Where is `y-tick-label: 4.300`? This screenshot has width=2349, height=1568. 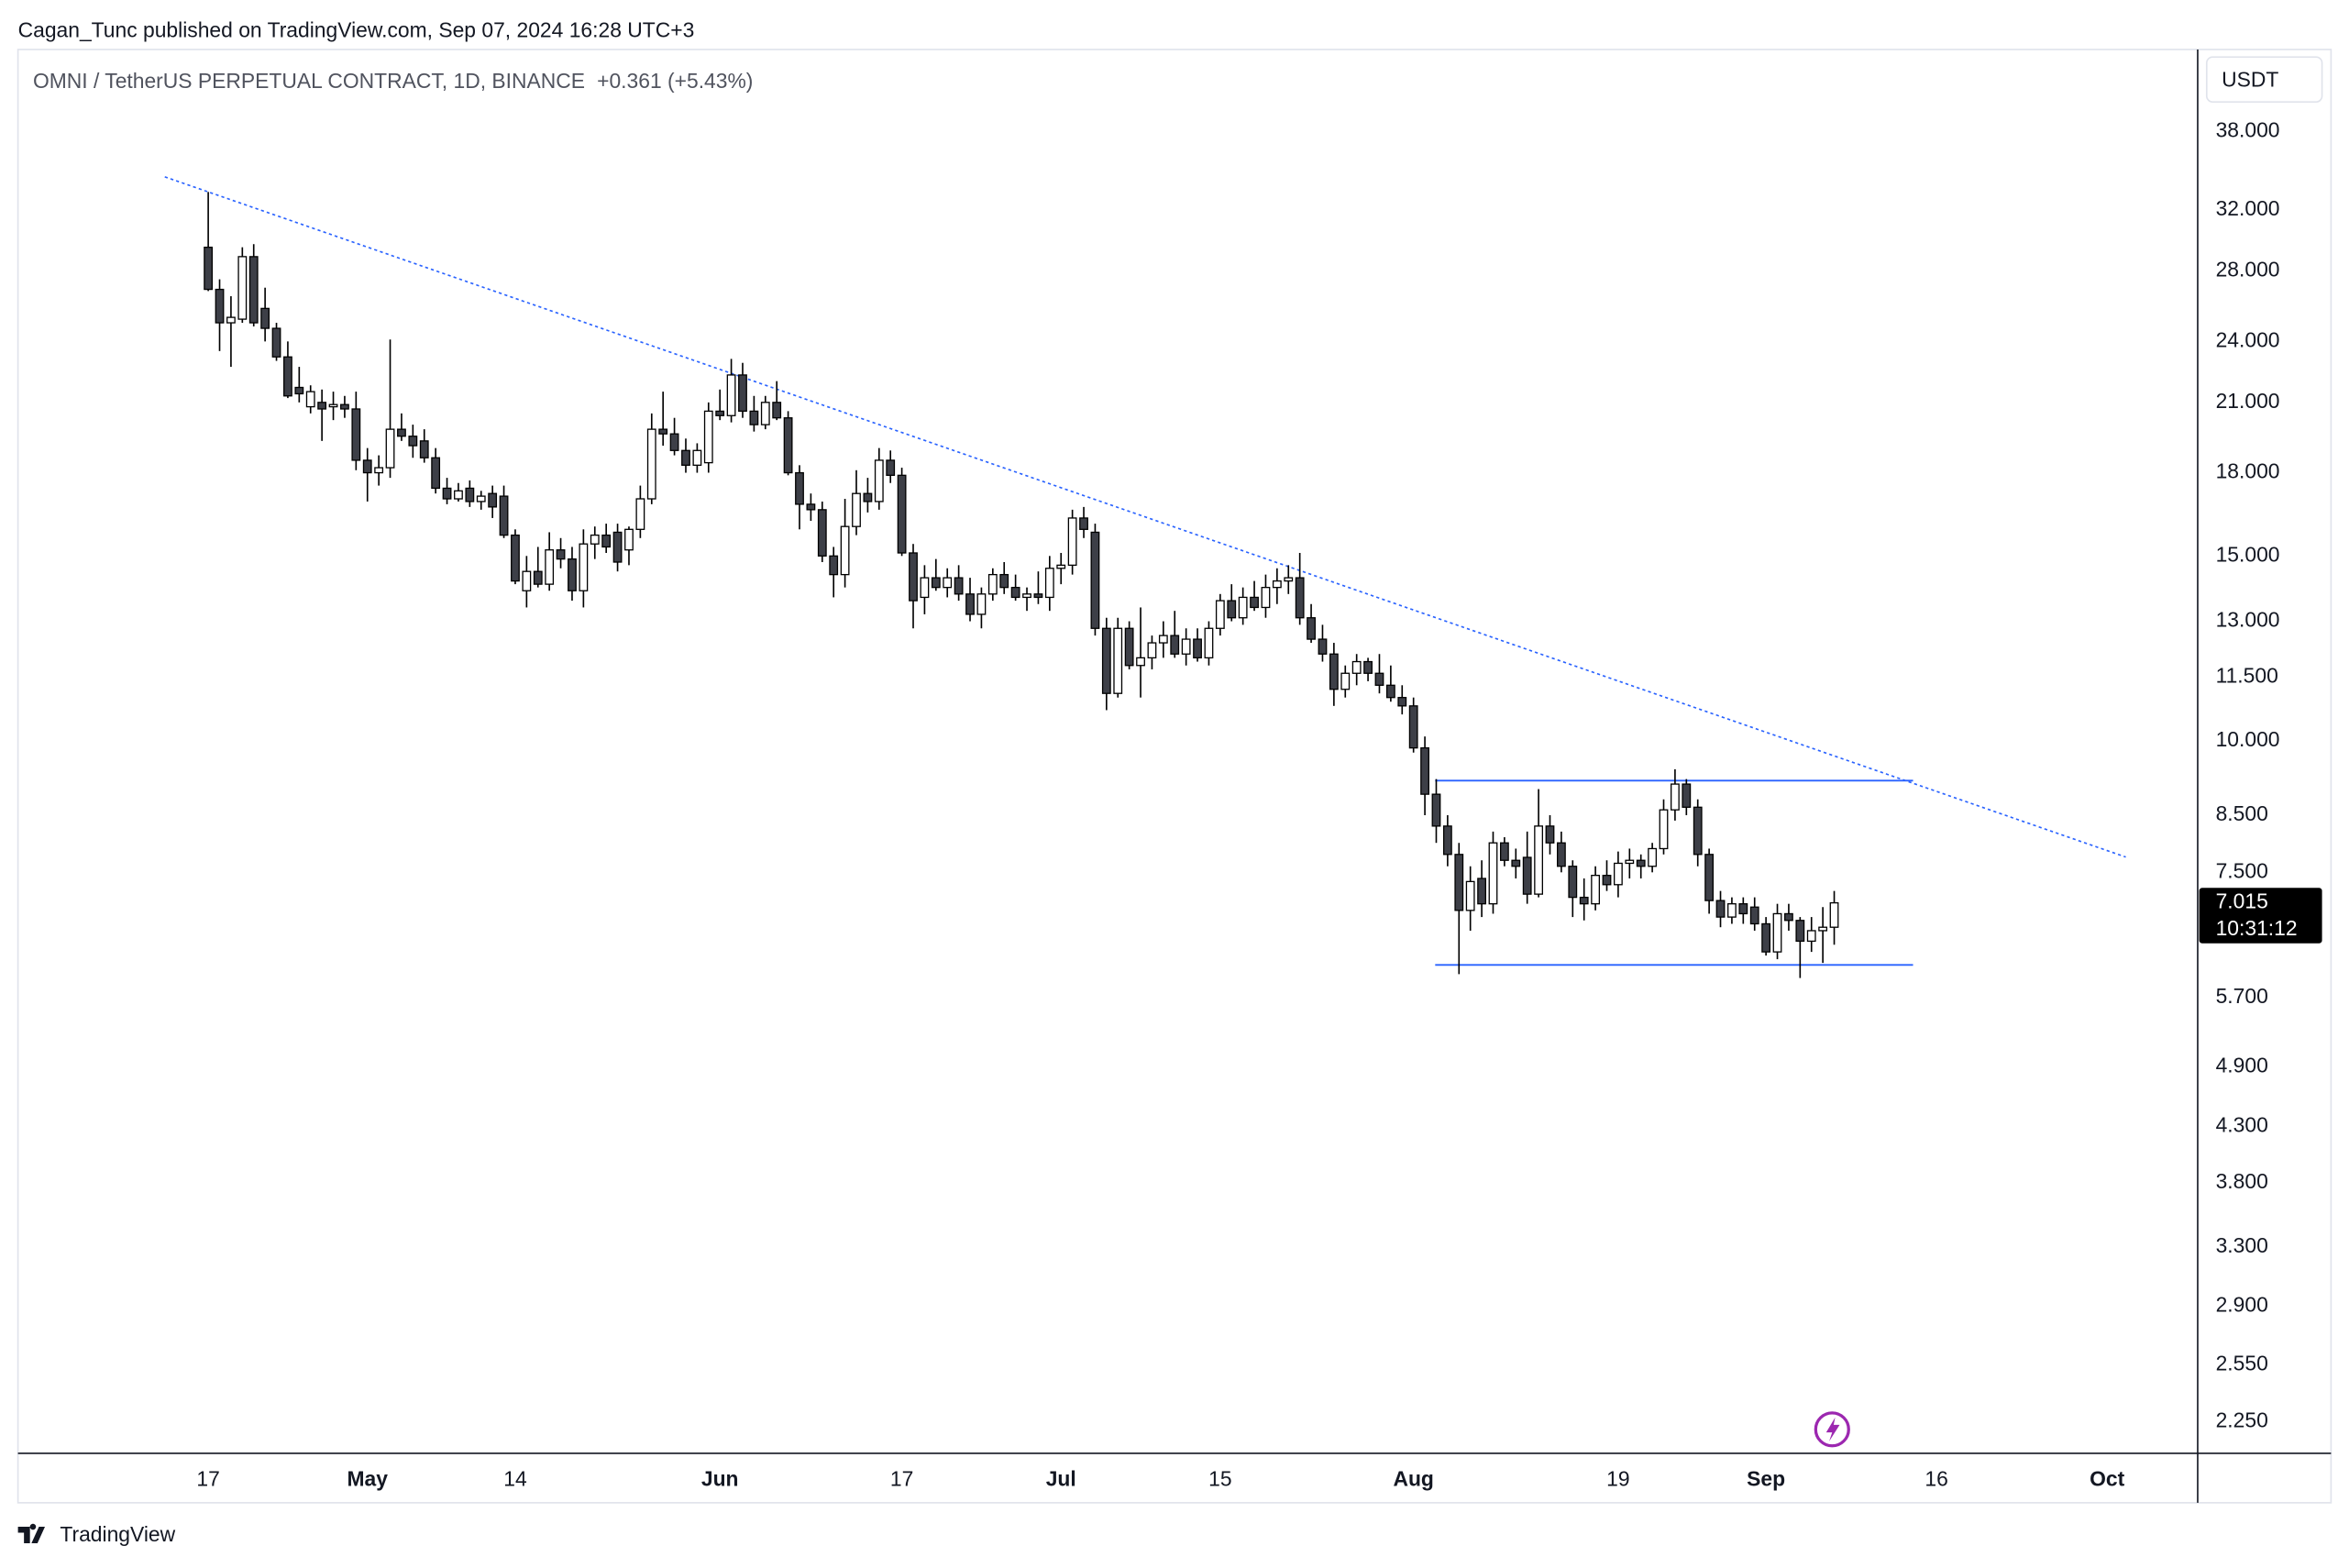
y-tick-label: 4.300 is located at coordinates (2242, 1124).